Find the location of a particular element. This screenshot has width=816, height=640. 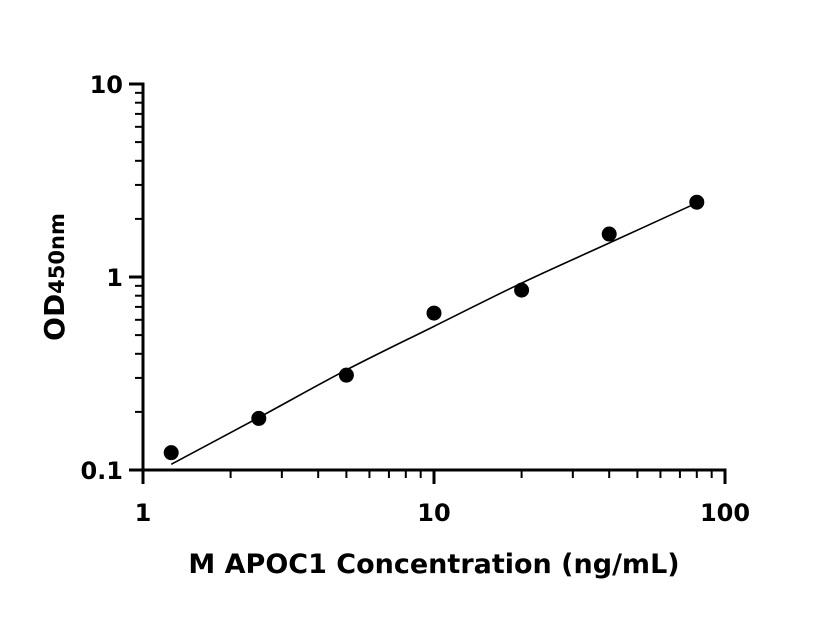

y-axis-title-subscript: 450nm is located at coordinates (57, 253).